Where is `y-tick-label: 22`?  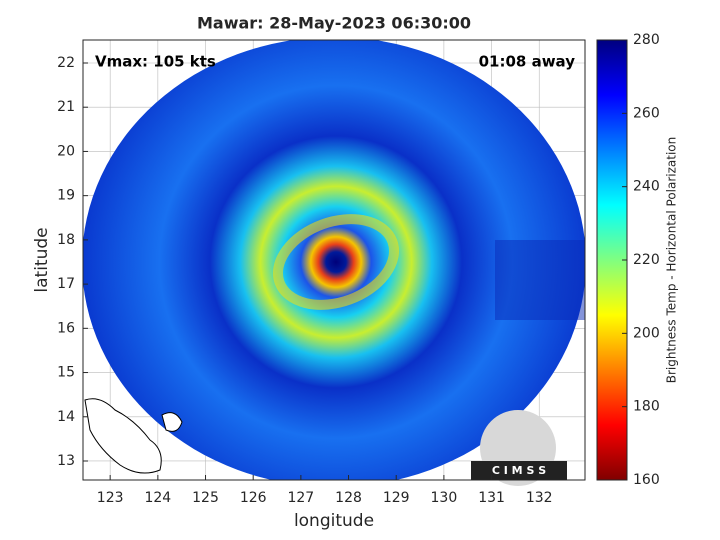
y-tick-label: 22 is located at coordinates (66, 63).